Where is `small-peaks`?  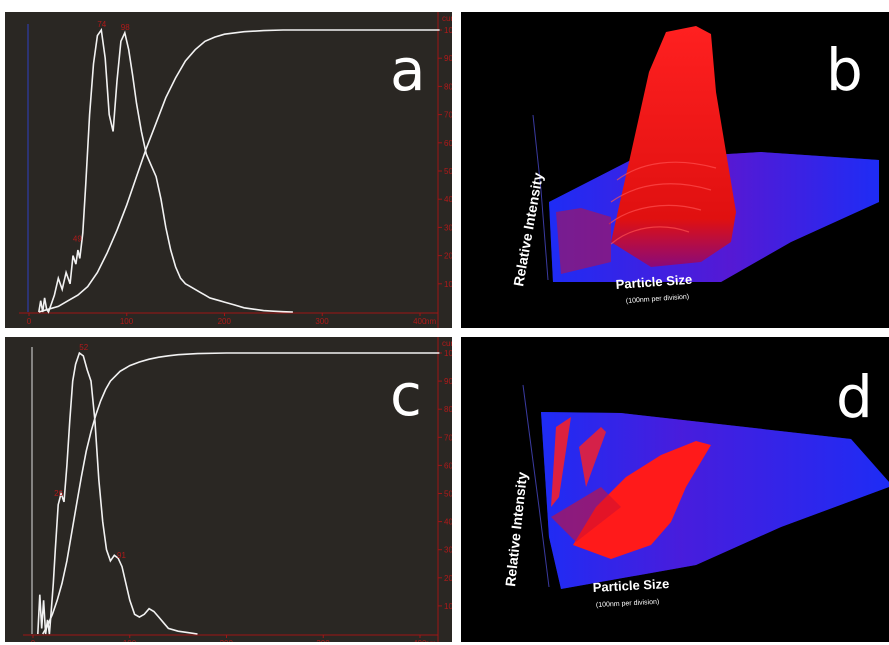
small-peaks is located at coordinates (583, 241).